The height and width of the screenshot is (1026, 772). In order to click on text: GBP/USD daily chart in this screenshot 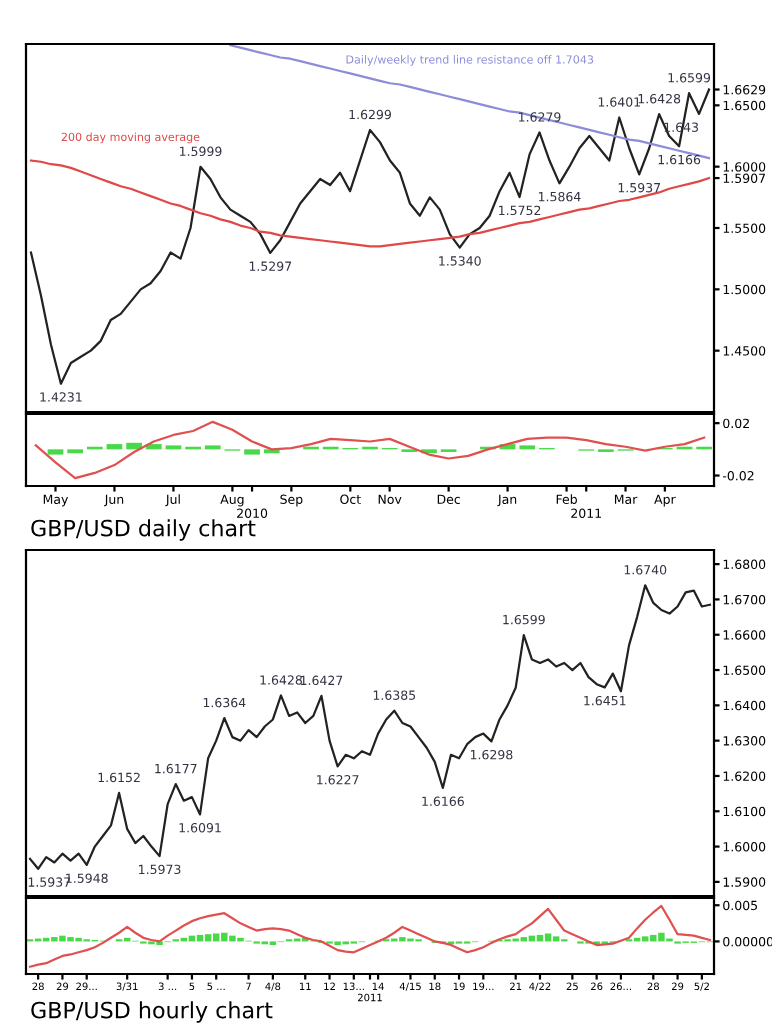, I will do `click(143, 530)`.